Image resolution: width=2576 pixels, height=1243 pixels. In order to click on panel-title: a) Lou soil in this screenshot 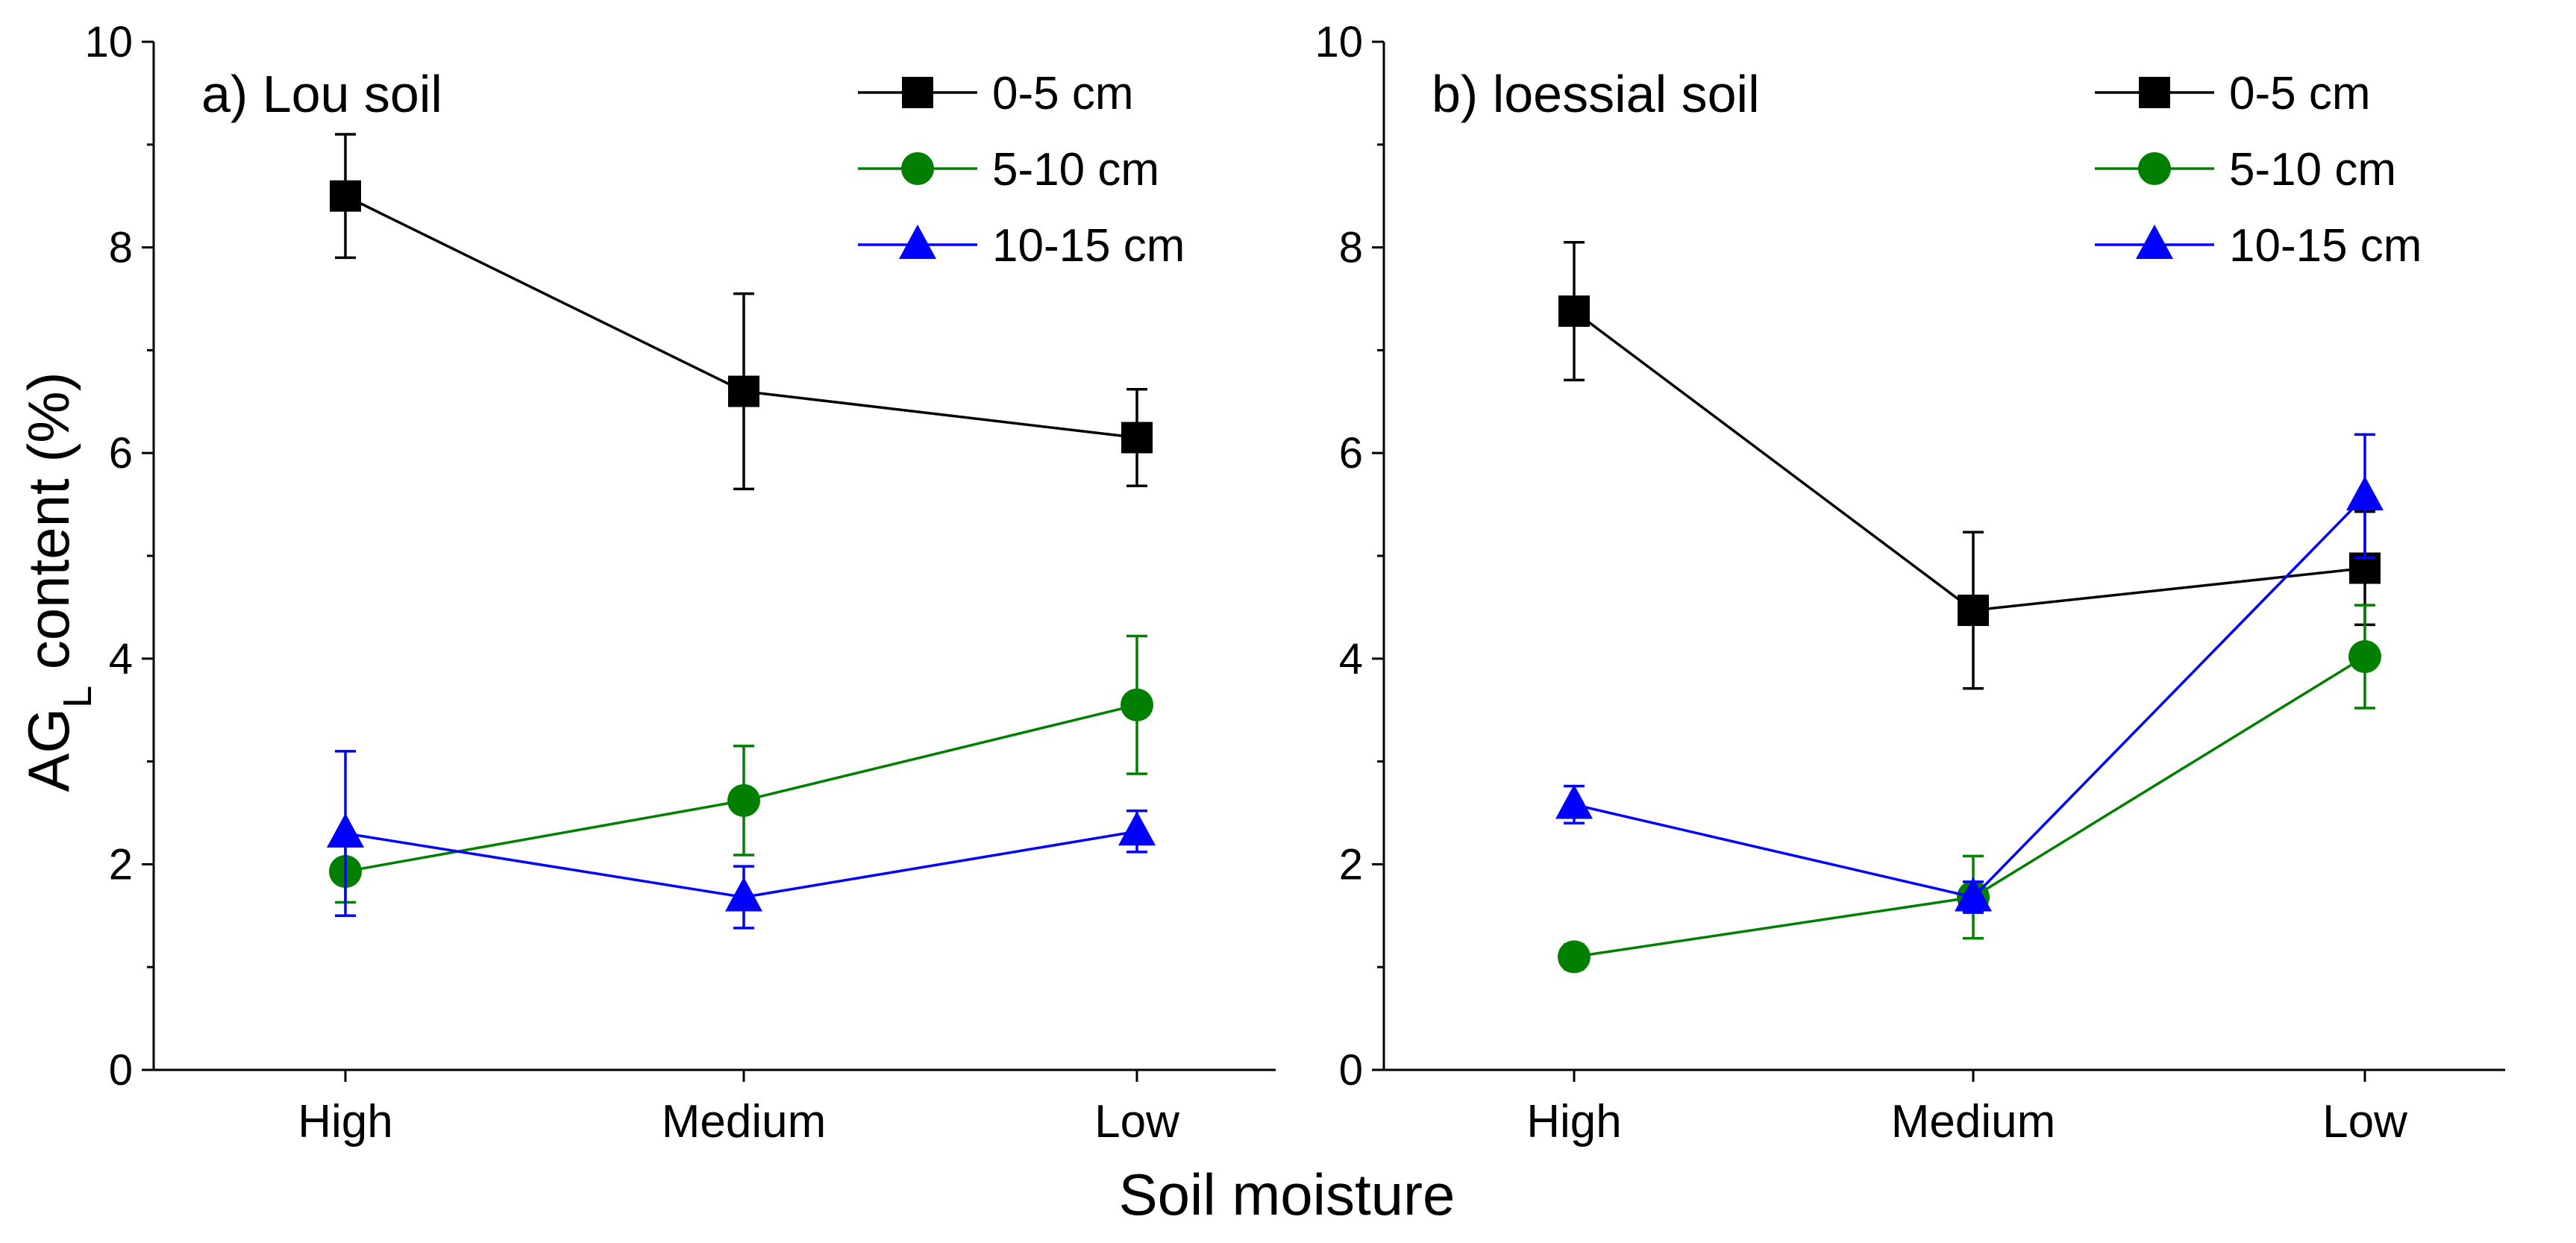, I will do `click(321, 94)`.